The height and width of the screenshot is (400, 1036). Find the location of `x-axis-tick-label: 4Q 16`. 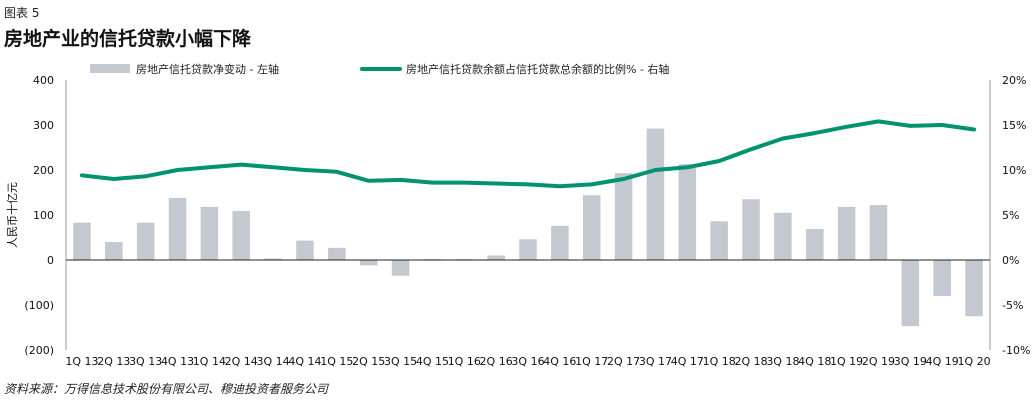

x-axis-tick-label: 4Q 16 is located at coordinates (559, 361).